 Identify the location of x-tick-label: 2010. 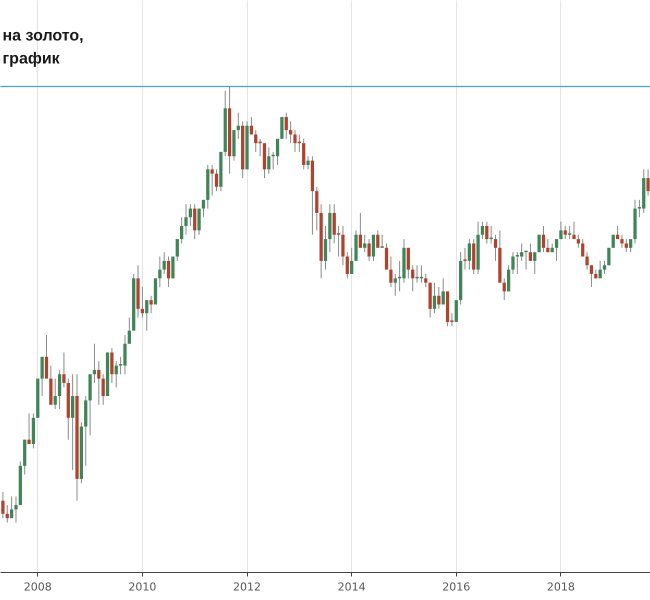
(142, 587).